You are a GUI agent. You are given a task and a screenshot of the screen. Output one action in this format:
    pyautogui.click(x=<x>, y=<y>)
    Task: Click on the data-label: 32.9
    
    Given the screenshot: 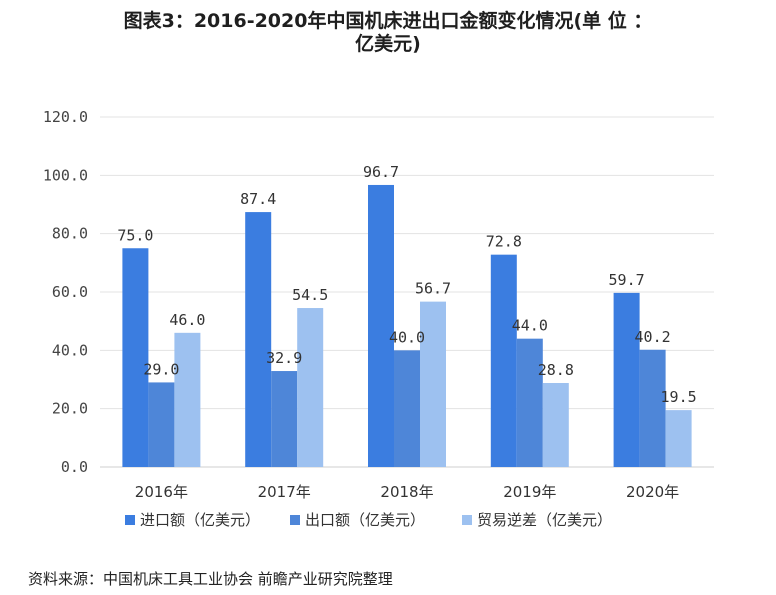 What is the action you would take?
    pyautogui.click(x=284, y=358)
    